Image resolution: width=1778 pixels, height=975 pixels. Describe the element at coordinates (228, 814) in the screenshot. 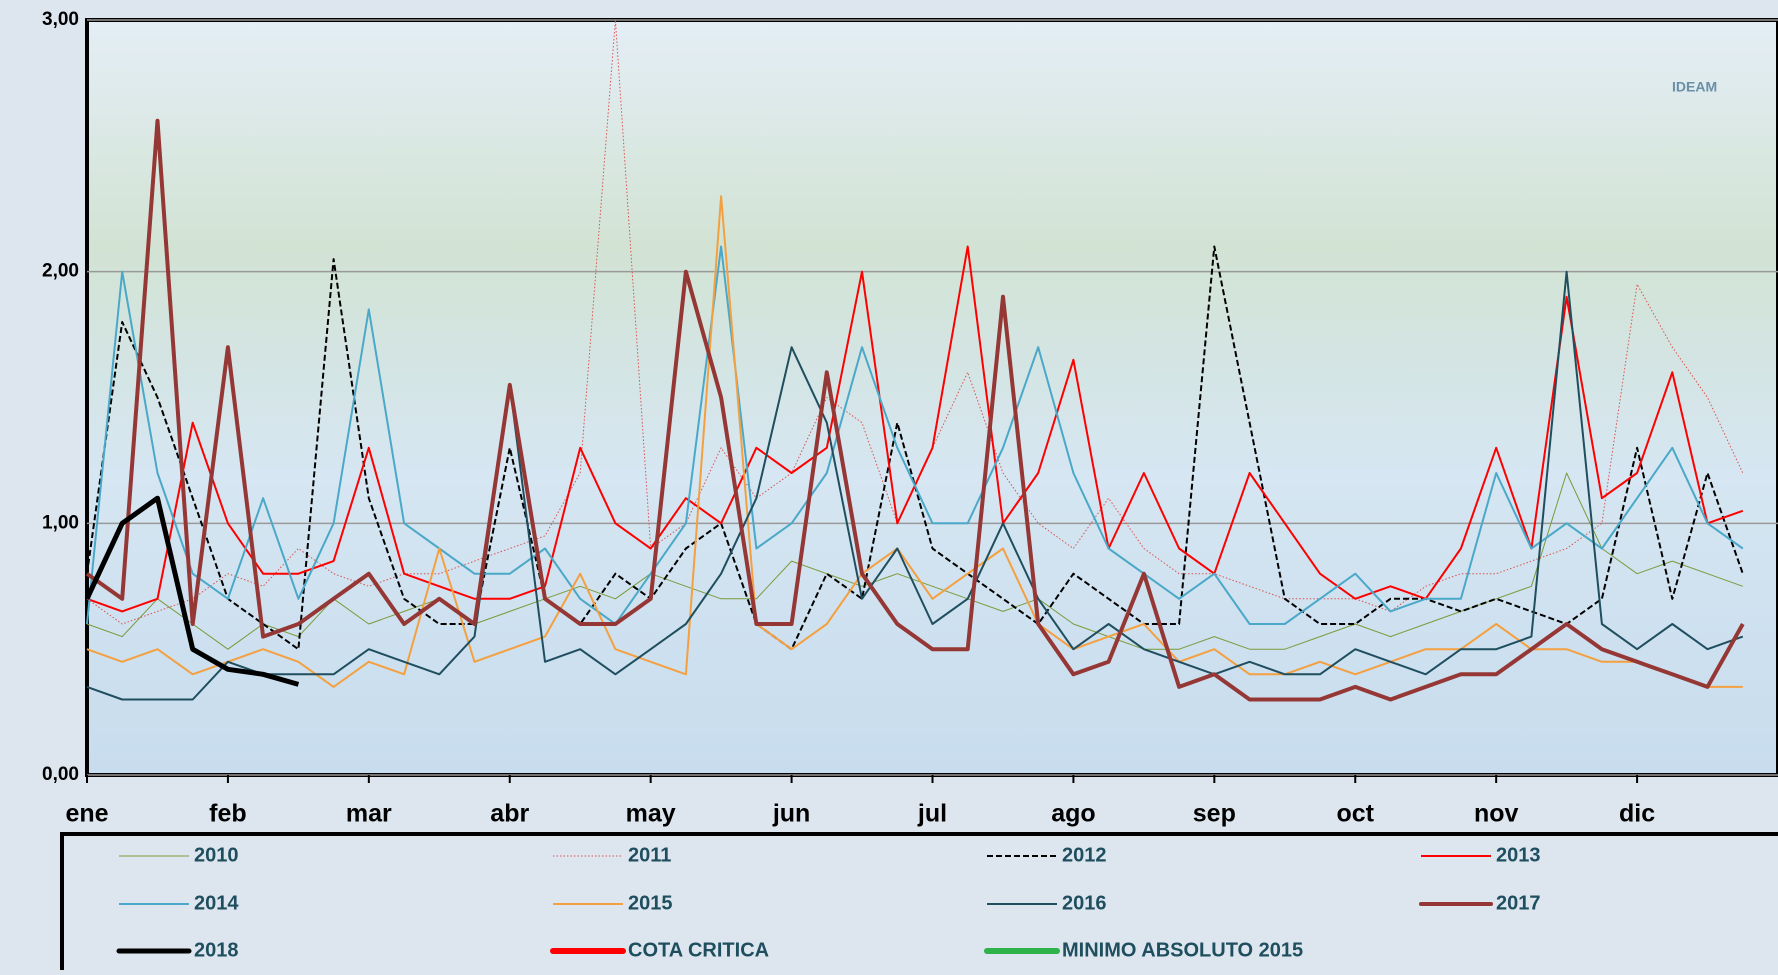

I see `x-tick-label: feb` at that location.